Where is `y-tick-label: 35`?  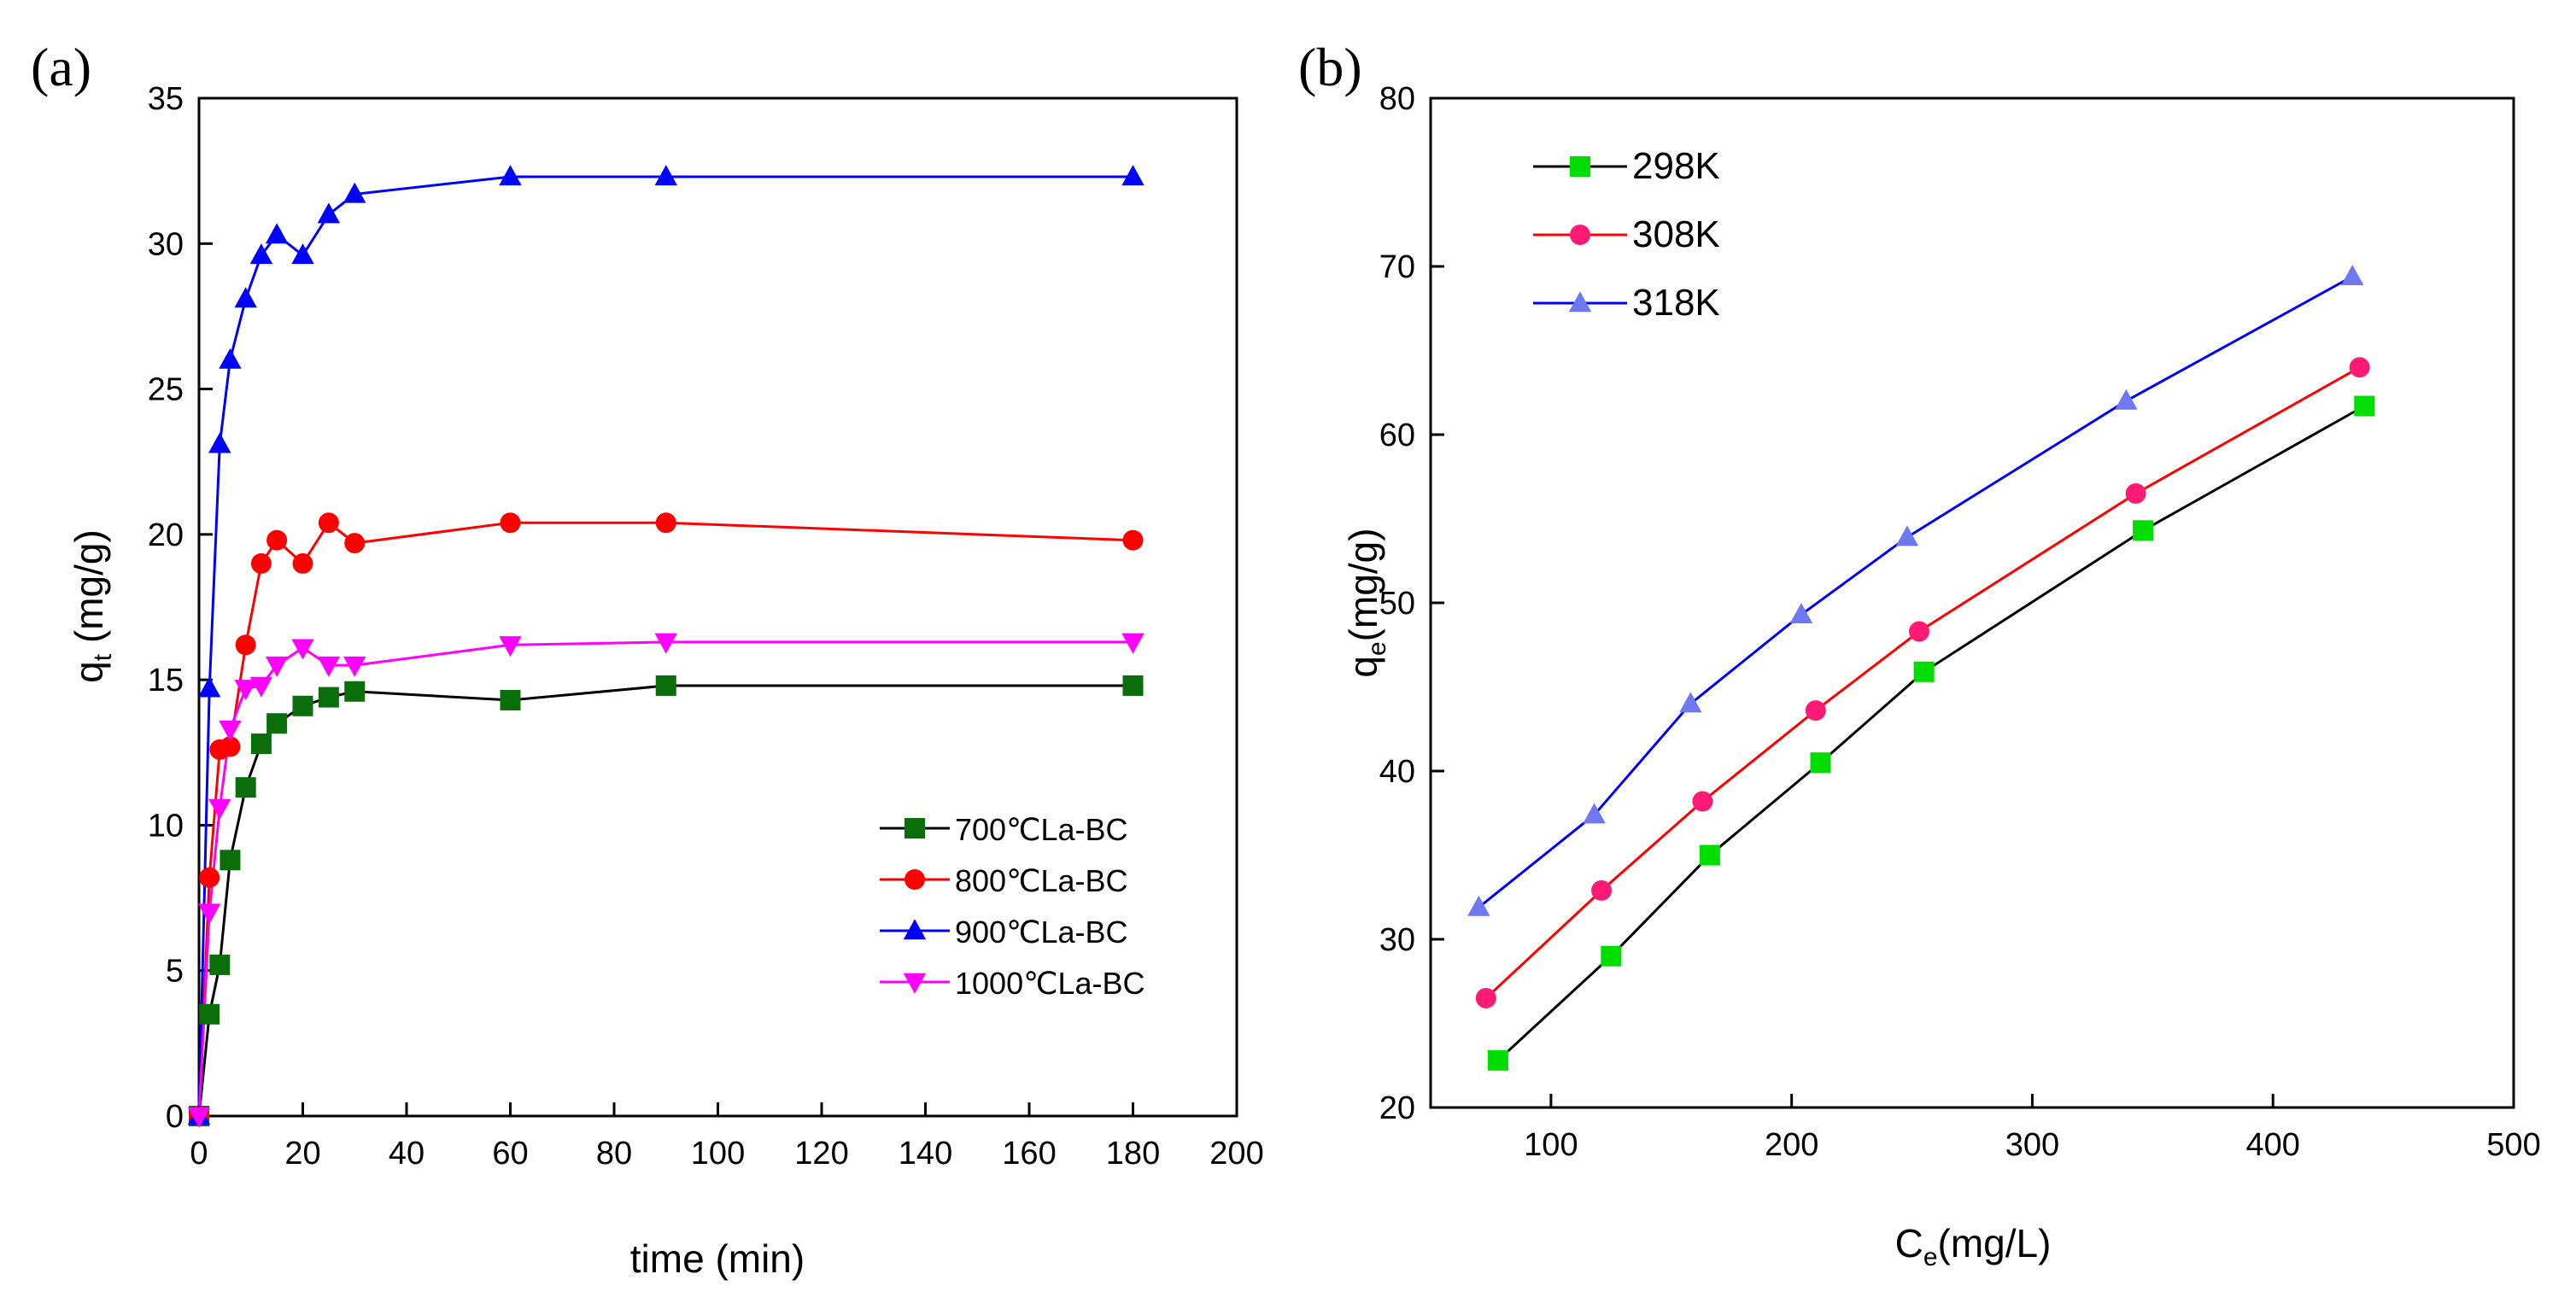
y-tick-label: 35 is located at coordinates (166, 99).